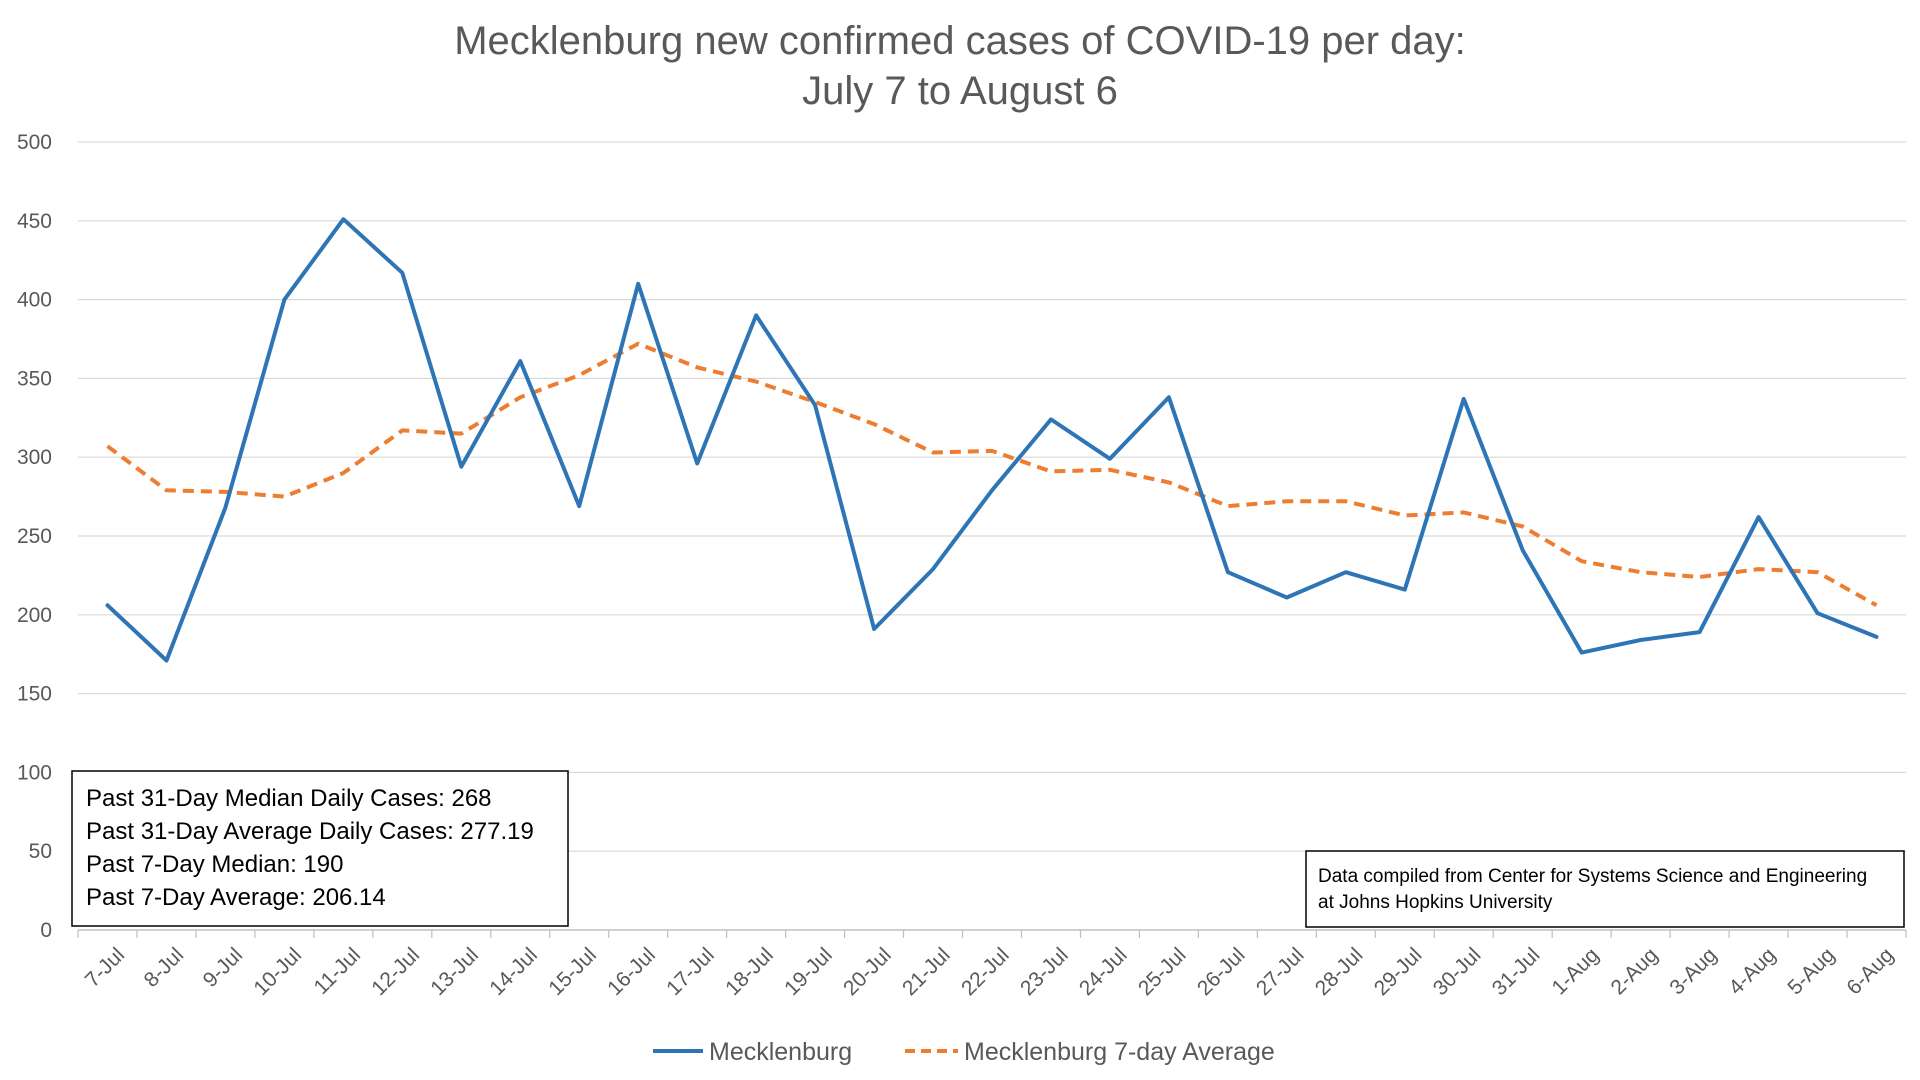 The height and width of the screenshot is (1080, 1920). What do you see at coordinates (46, 930) in the screenshot?
I see `y-tick-label: 0` at bounding box center [46, 930].